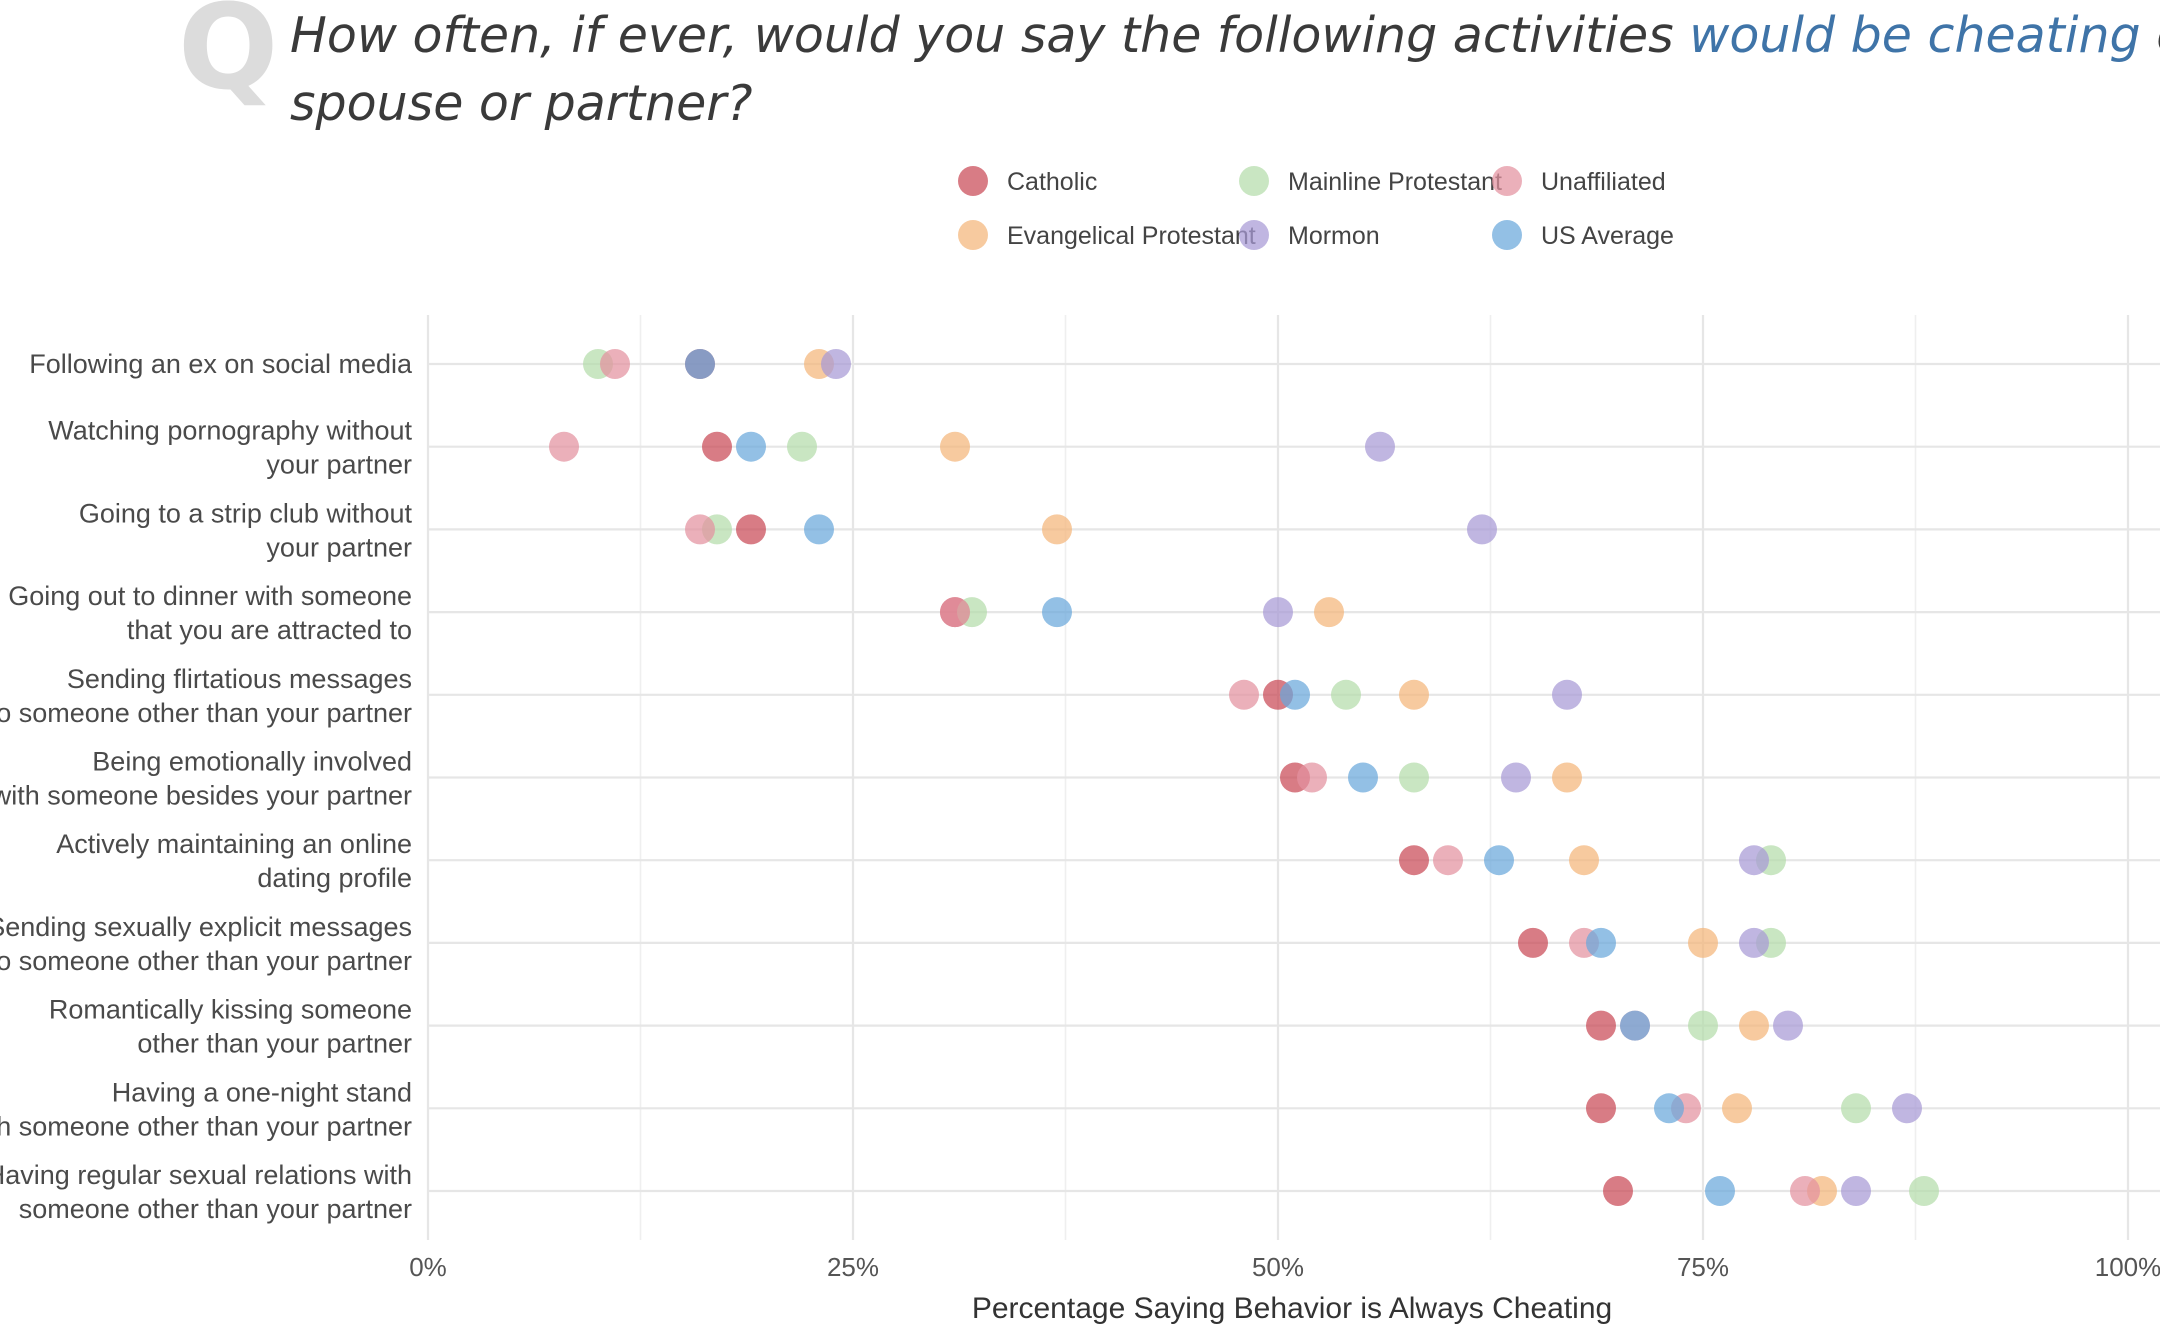 Image resolution: width=2160 pixels, height=1326 pixels. Describe the element at coordinates (230, 1010) in the screenshot. I see `category-label-line: Romantically kissing someone` at that location.